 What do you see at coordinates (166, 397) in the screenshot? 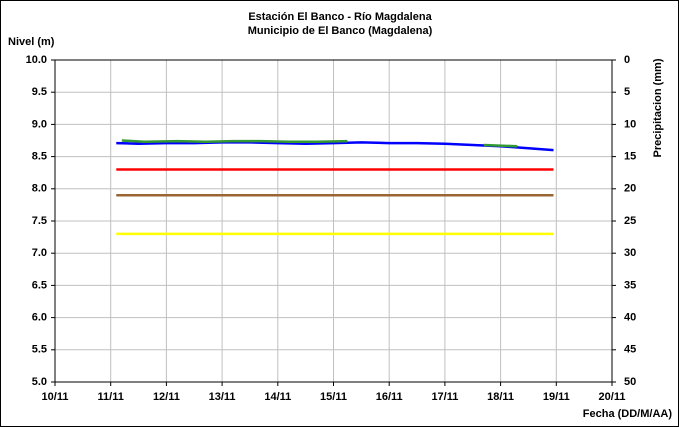
I see `x-tick-label: 12/11` at bounding box center [166, 397].